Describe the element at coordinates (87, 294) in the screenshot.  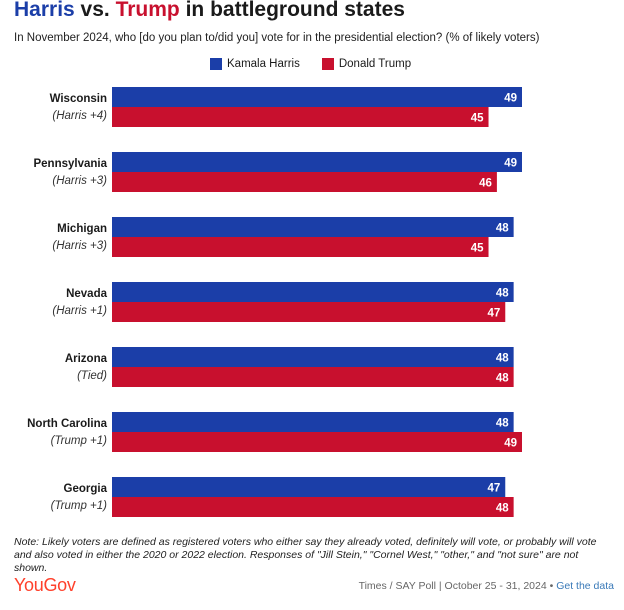
I see `category-label-nevada: Nevada` at that location.